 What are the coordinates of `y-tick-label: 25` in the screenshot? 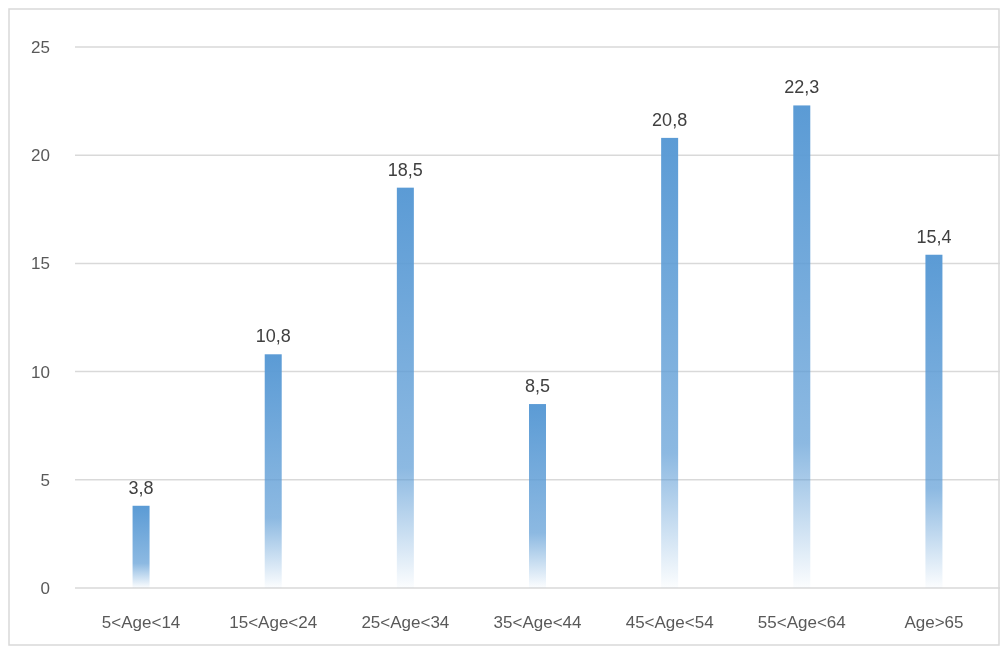 It's located at (40, 47).